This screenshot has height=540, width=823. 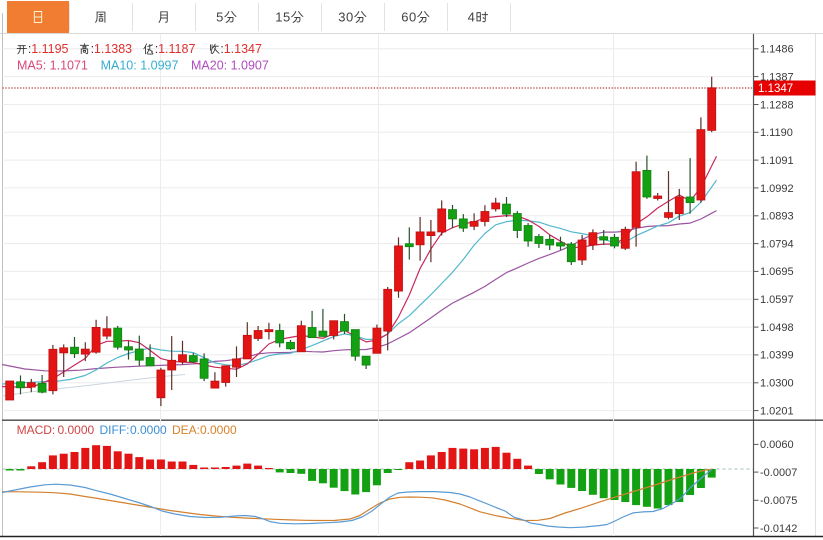 What do you see at coordinates (341, 17) in the screenshot?
I see `svg-text: 3` at bounding box center [341, 17].